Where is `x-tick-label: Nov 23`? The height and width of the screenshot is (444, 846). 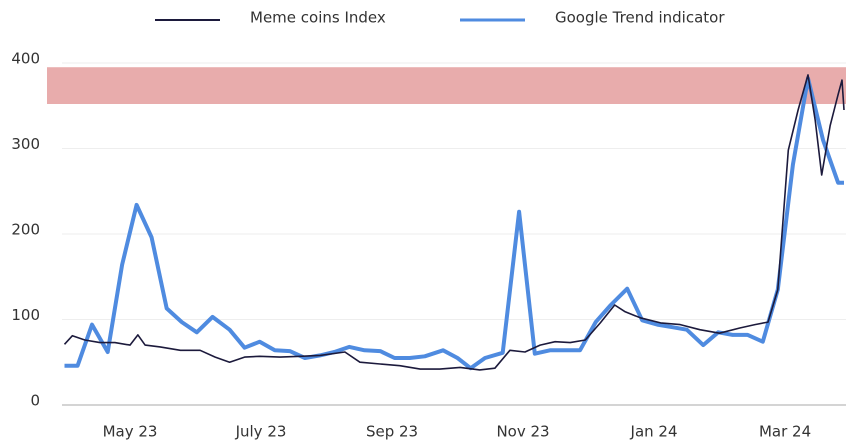 x-tick-label: Nov 23 is located at coordinates (522, 432).